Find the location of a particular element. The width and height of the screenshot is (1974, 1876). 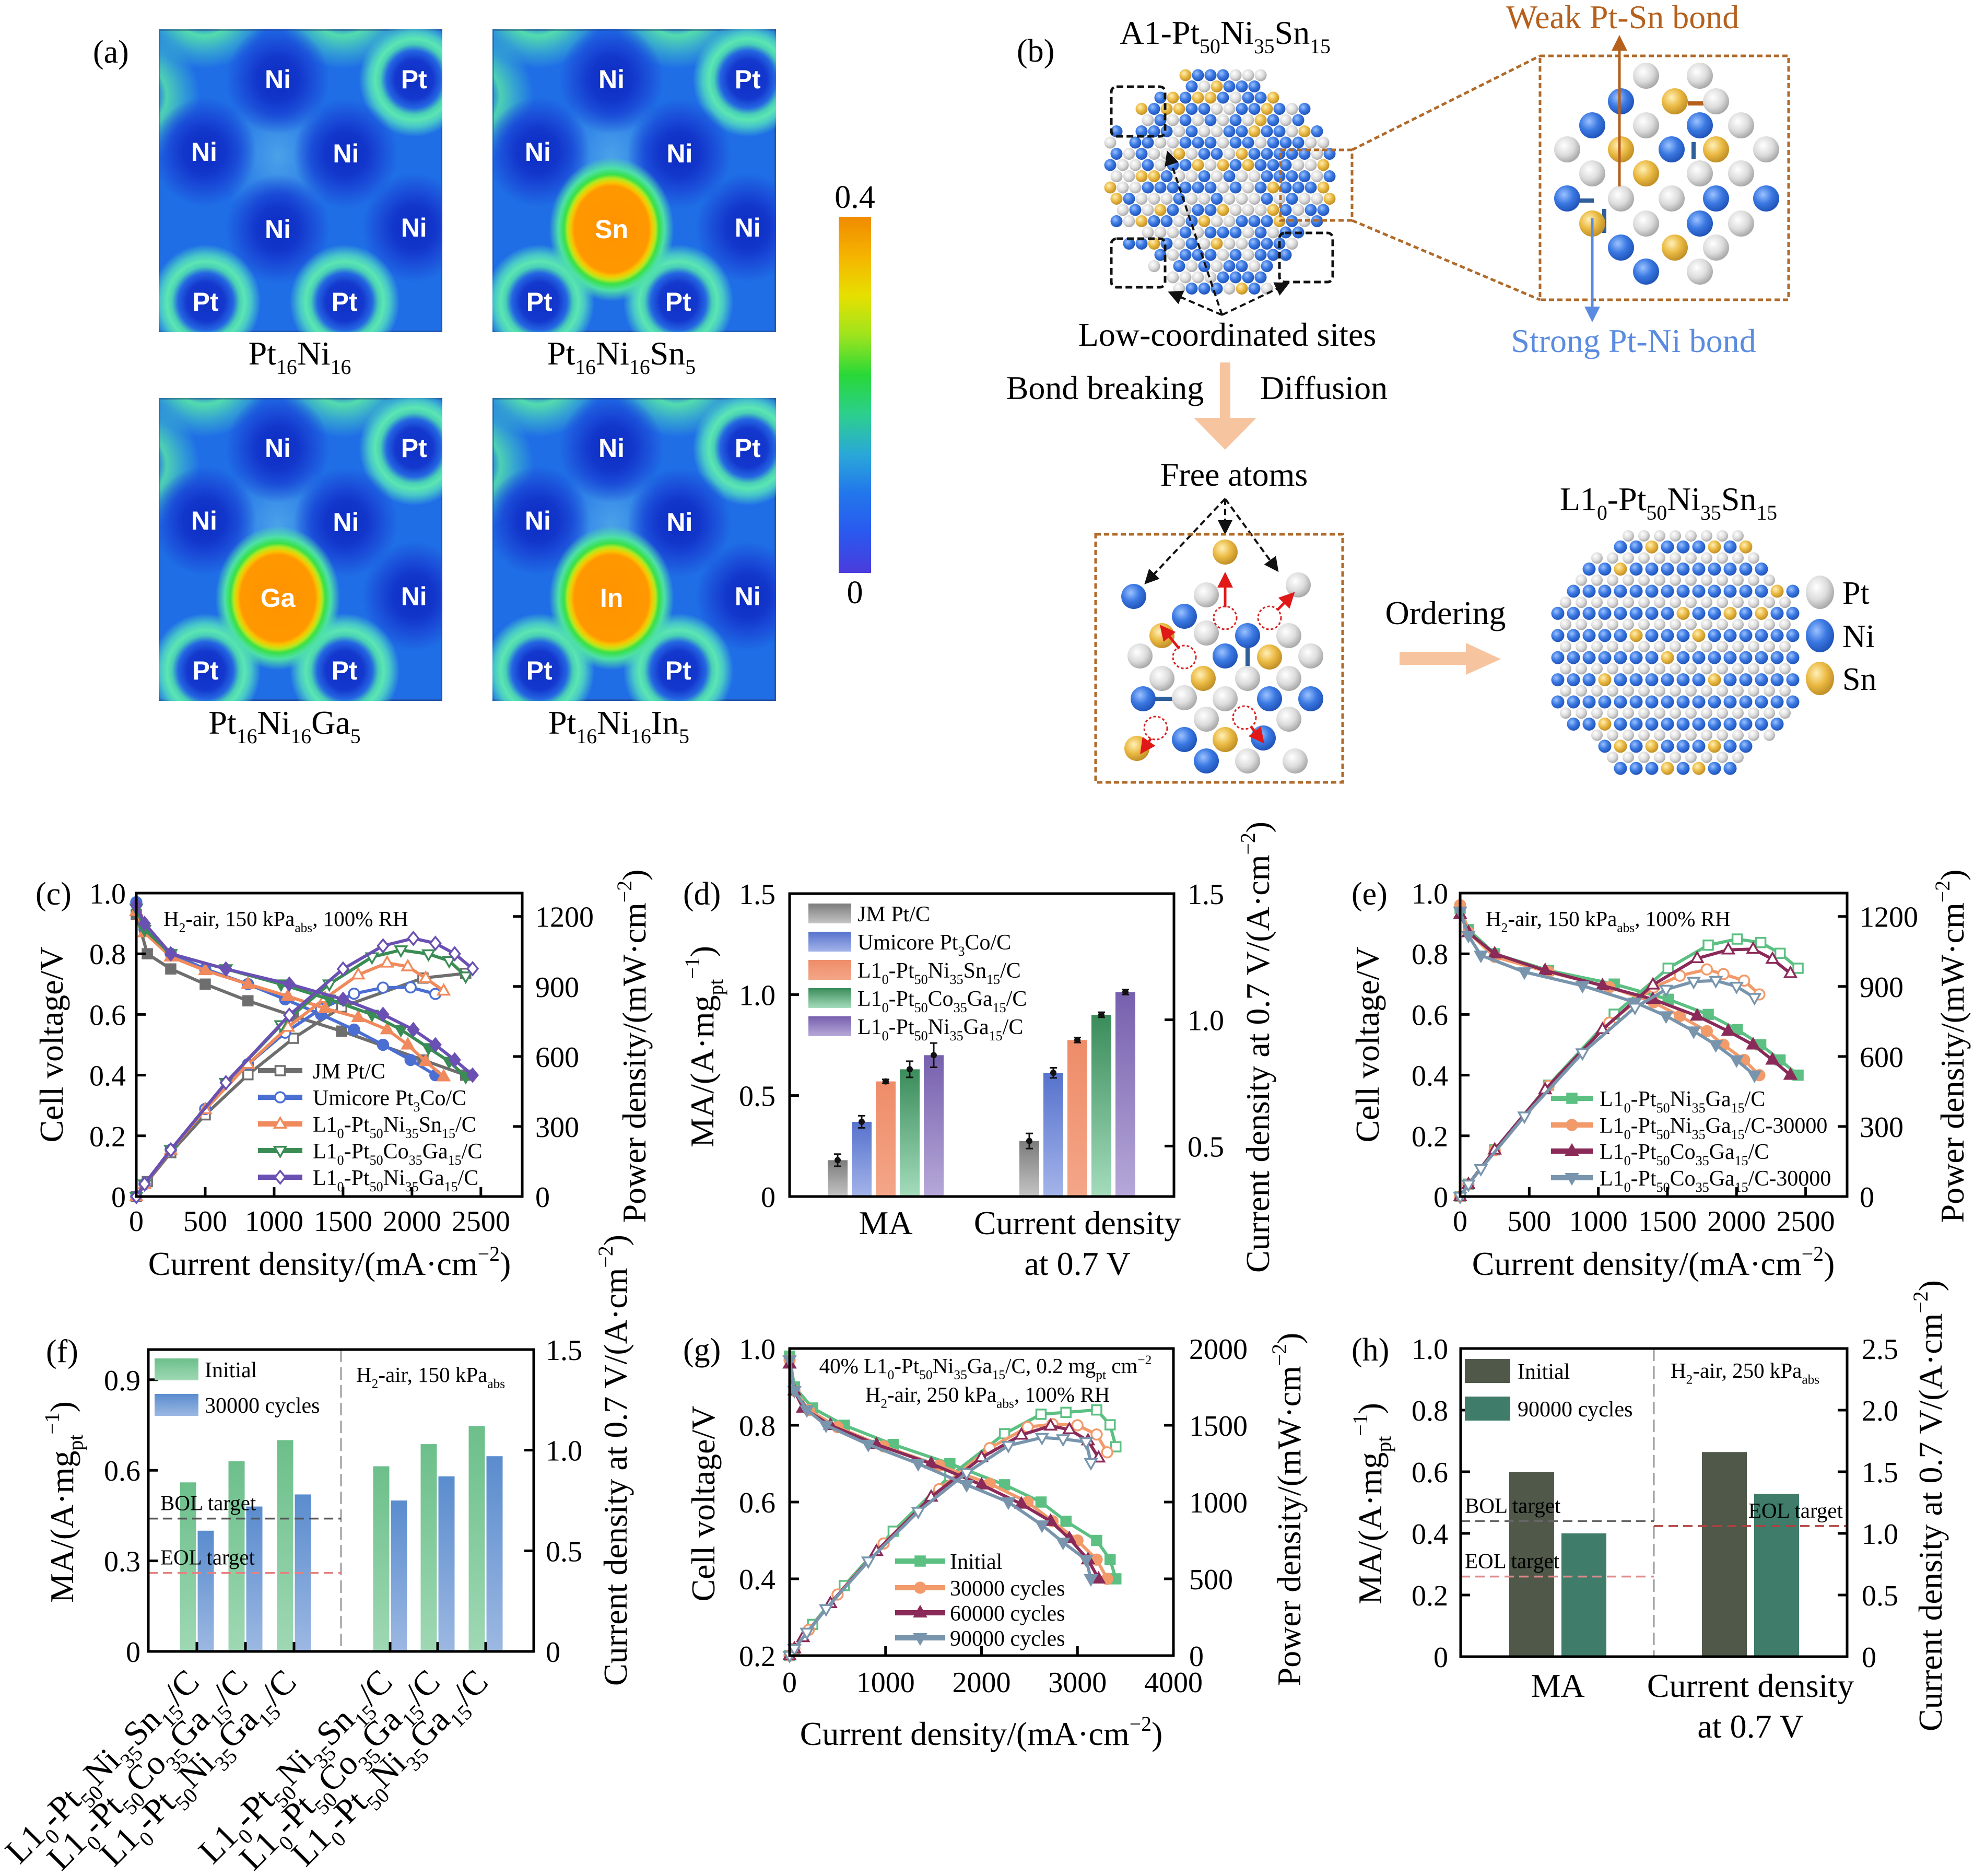

atom-site-label: Pt is located at coordinates (214, 284).